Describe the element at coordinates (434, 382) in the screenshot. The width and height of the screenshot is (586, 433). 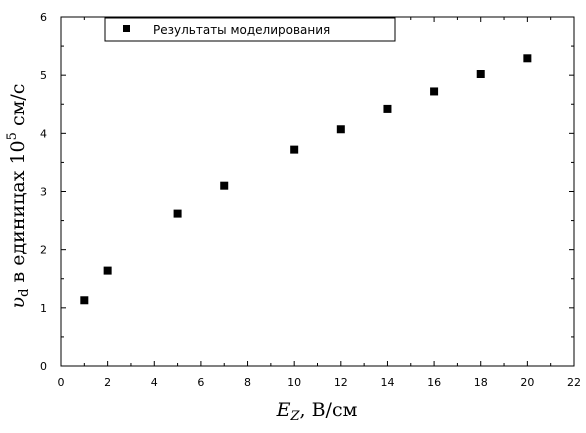
I see `x-tick-label: 16` at that location.